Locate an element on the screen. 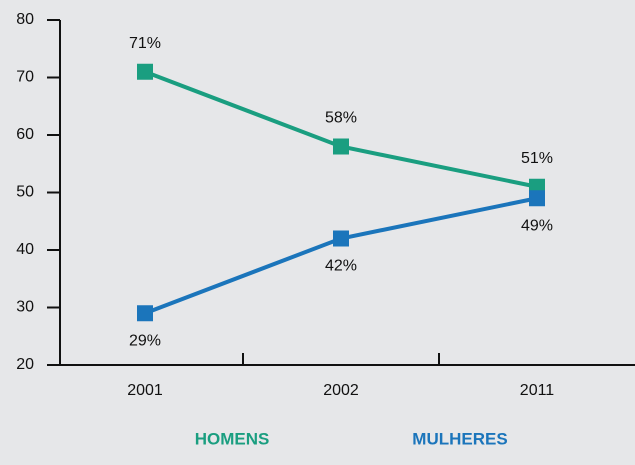 This screenshot has width=635, height=465. y-tick-label: 40 is located at coordinates (25, 249).